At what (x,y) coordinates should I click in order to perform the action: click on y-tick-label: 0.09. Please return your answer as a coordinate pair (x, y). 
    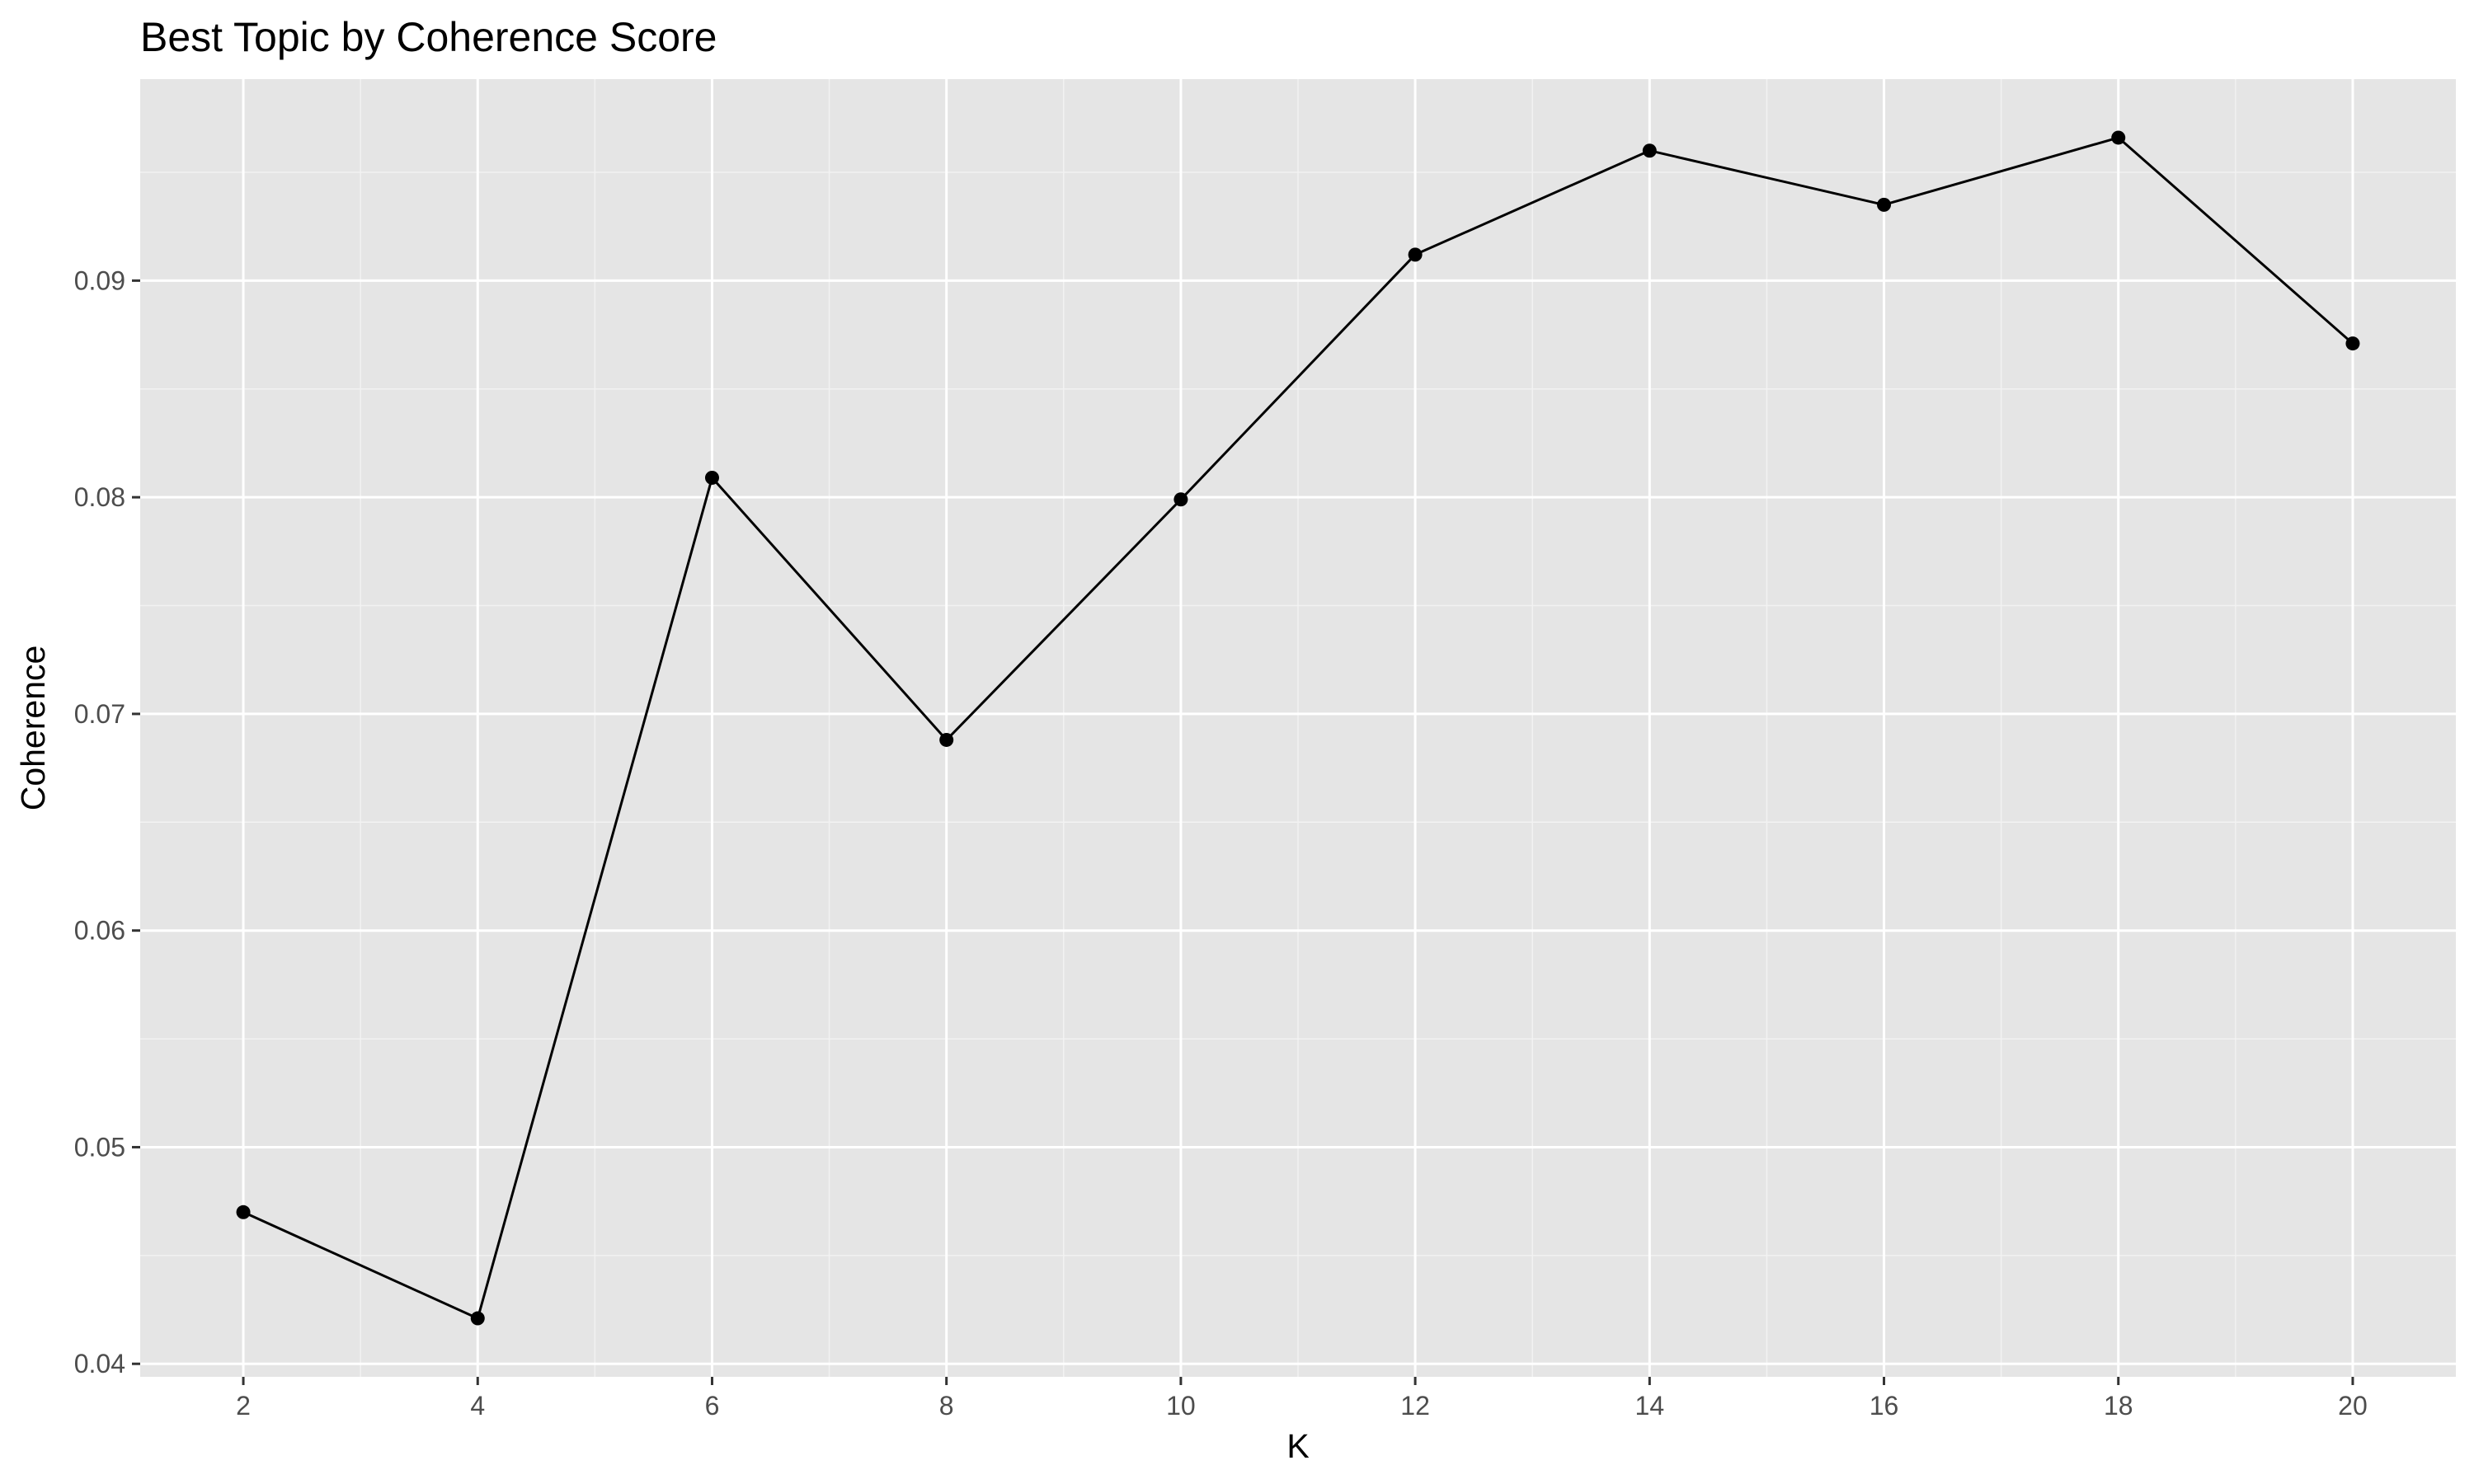
    Looking at the image, I should click on (99, 280).